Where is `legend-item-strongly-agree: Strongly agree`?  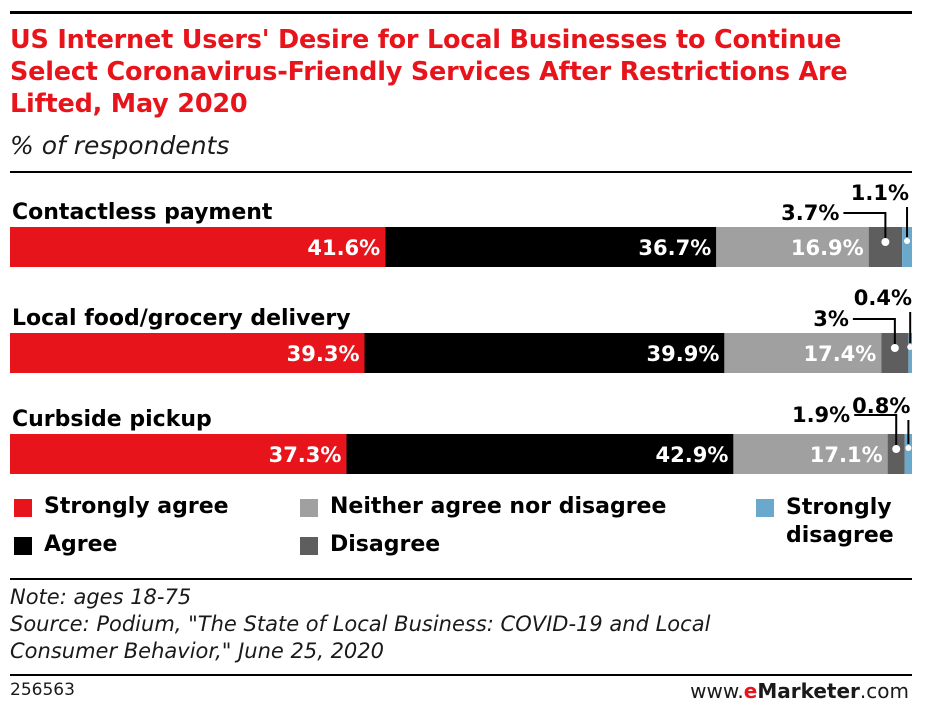
legend-item-strongly-agree: Strongly agree is located at coordinates (121, 509).